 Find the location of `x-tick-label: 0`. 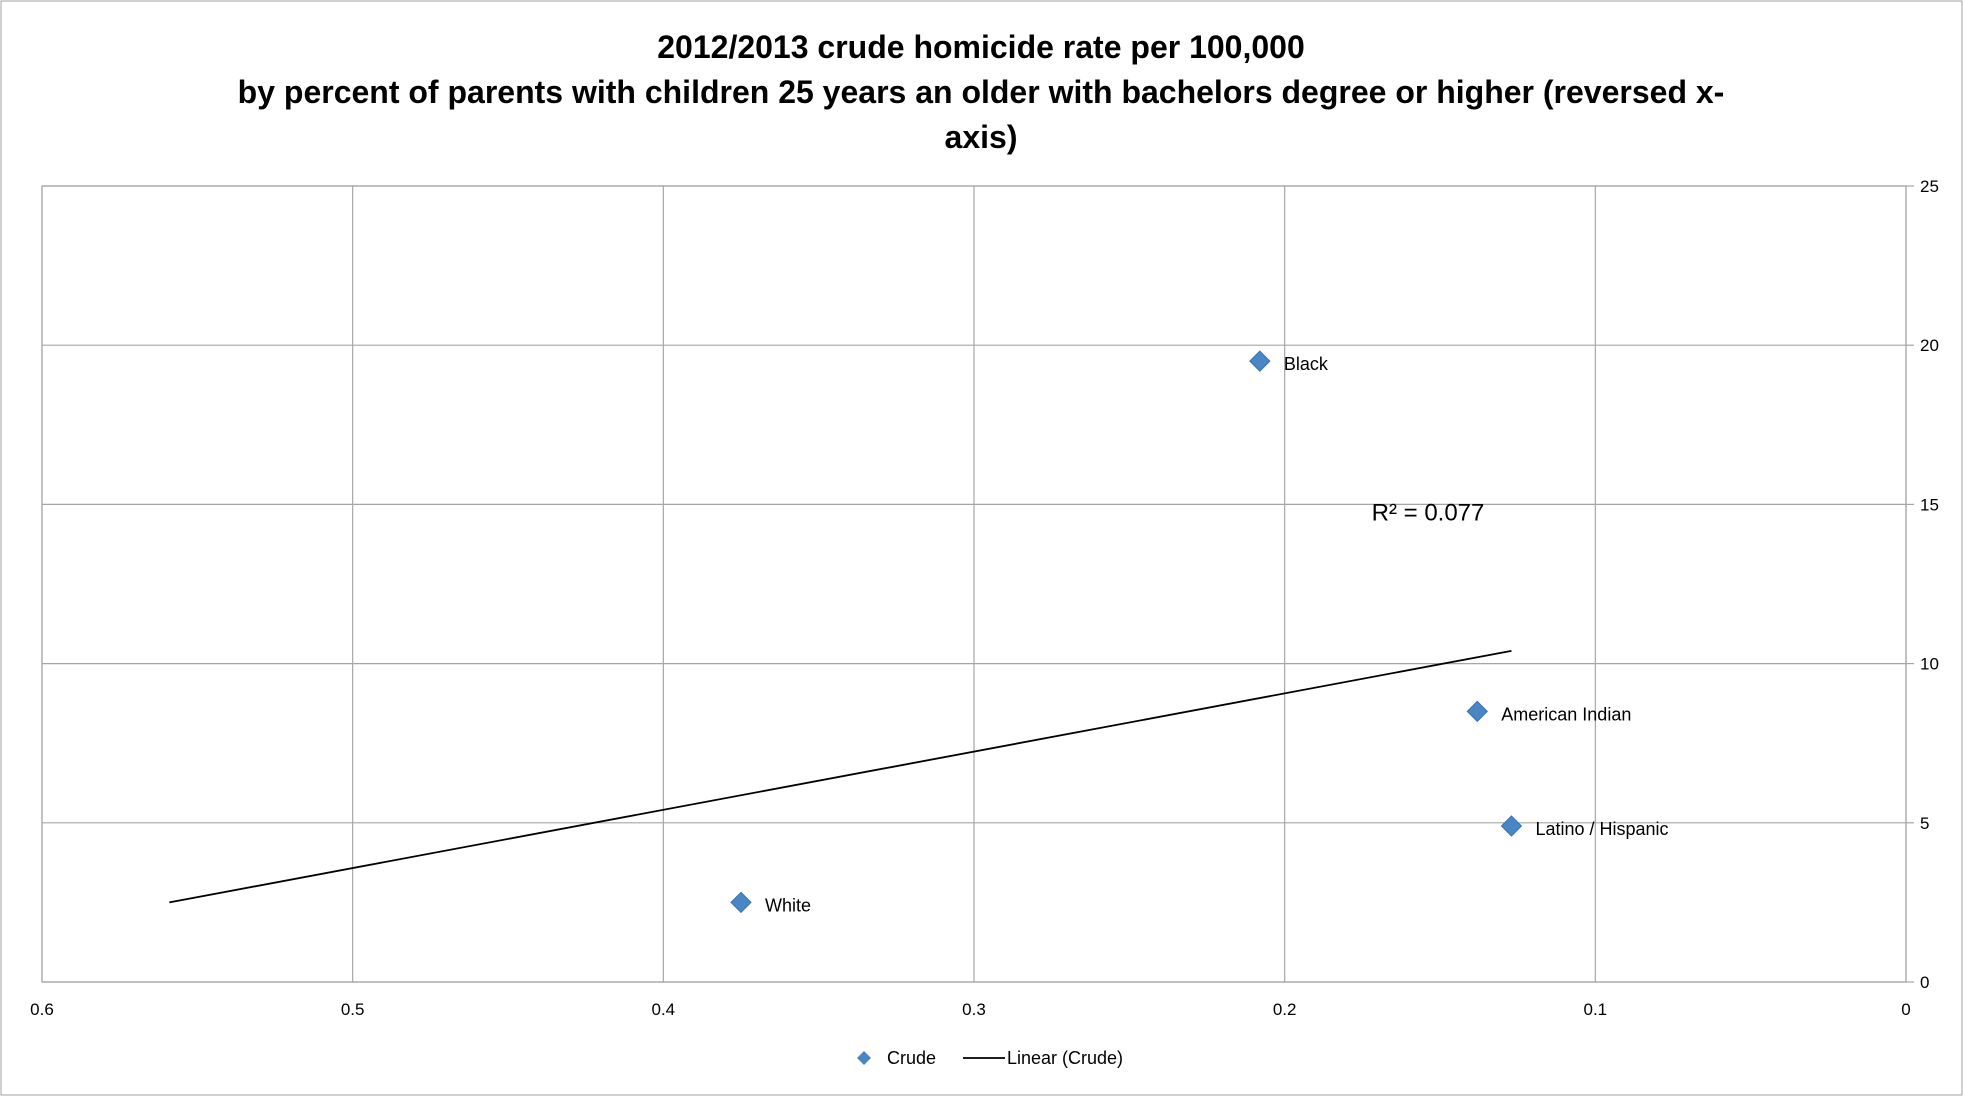

x-tick-label: 0 is located at coordinates (1905, 1009).